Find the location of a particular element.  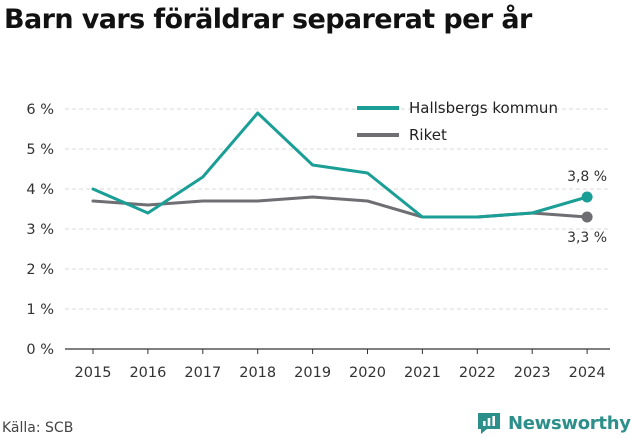

y-tick-label: 1 % is located at coordinates (40, 310).